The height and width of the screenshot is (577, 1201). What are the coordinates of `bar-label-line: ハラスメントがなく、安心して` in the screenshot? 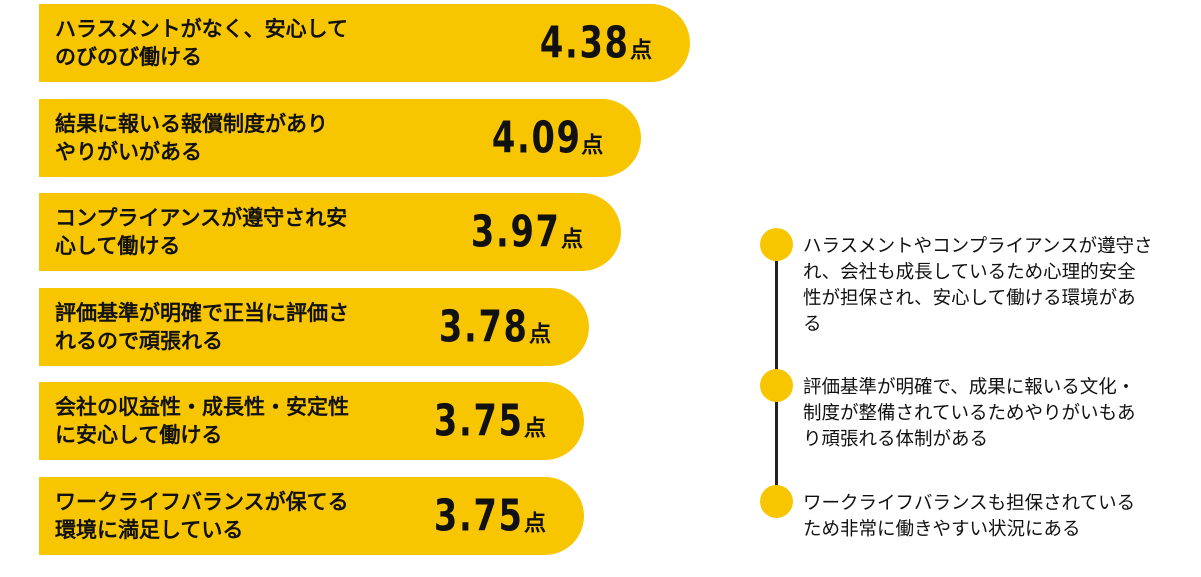 It's located at (201, 29).